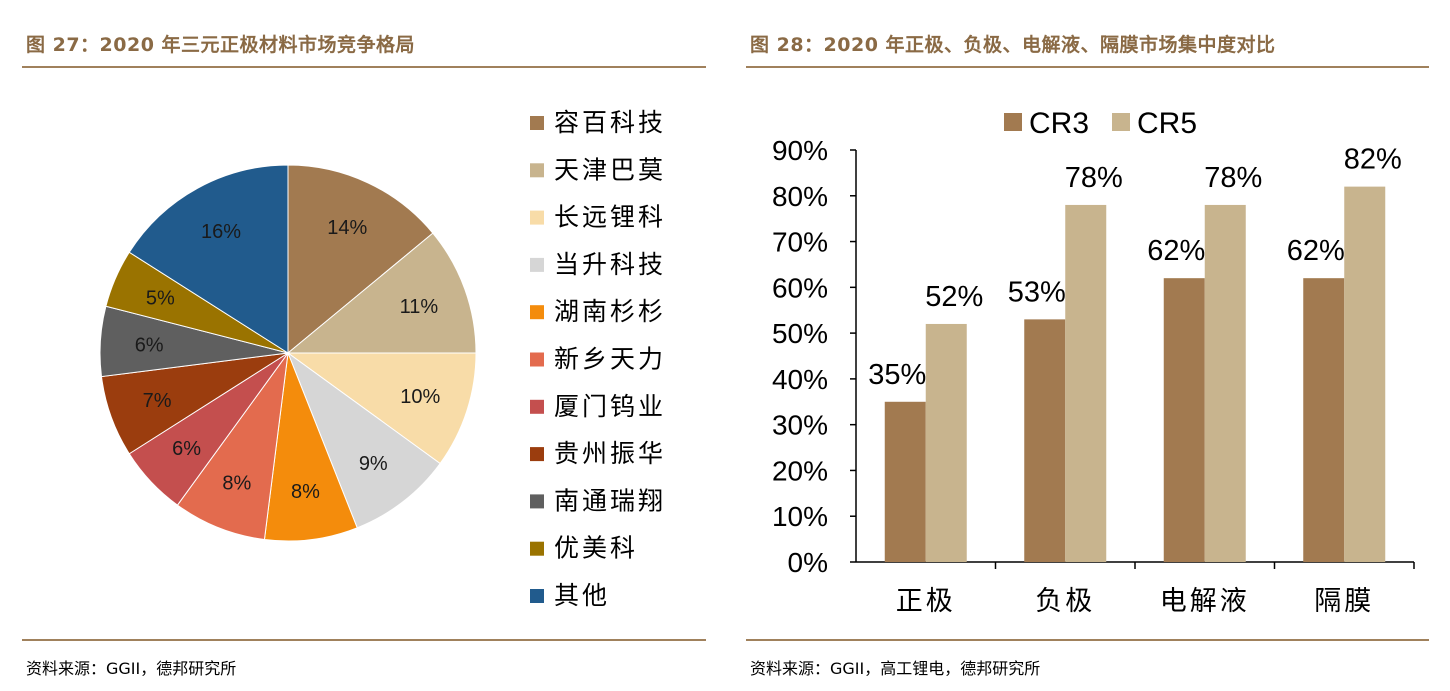 The width and height of the screenshot is (1450, 691). Describe the element at coordinates (1167, 123) in the screenshot. I see `legend-entry: CR5` at that location.